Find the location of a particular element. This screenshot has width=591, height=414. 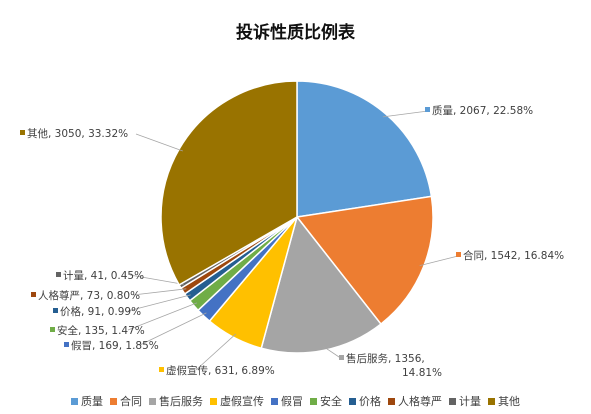

data-label-3: 虚假宣传, 631, 6.89% is located at coordinates (220, 370).